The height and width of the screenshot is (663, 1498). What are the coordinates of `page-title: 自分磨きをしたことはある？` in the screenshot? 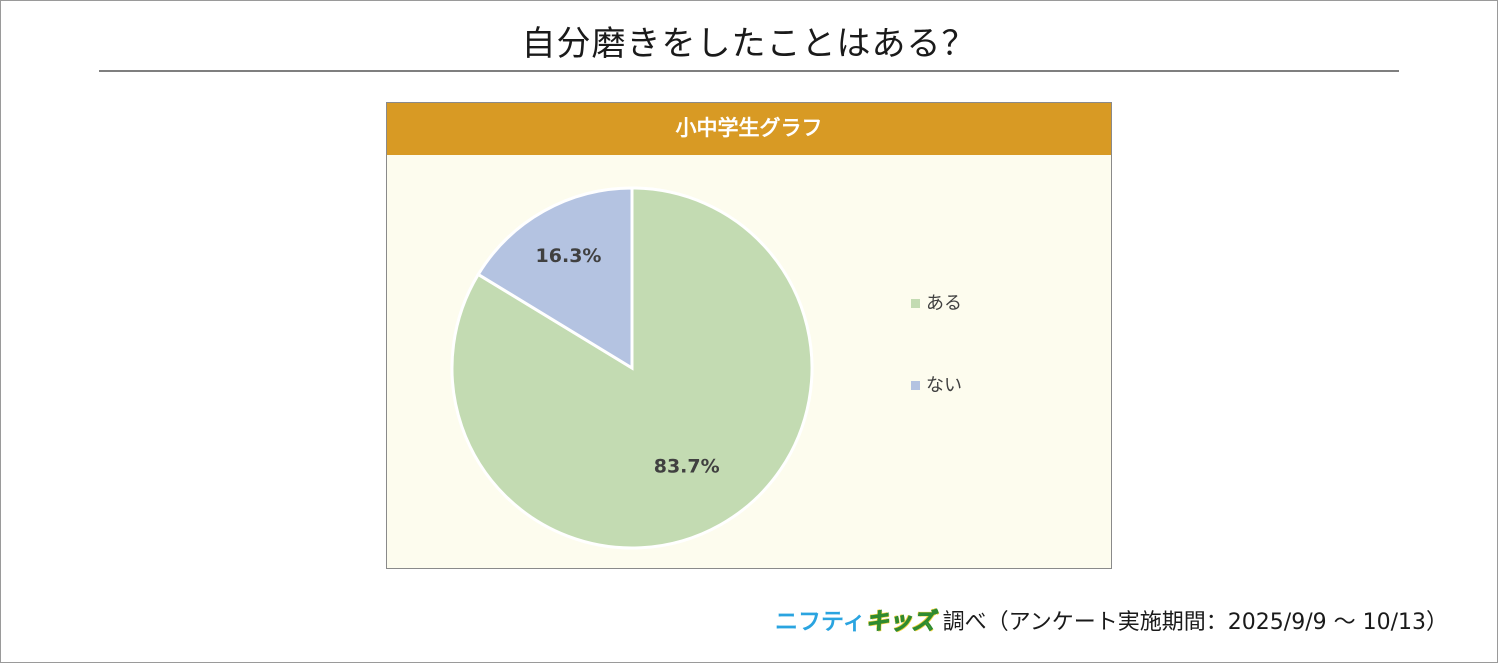 It's located at (749, 44).